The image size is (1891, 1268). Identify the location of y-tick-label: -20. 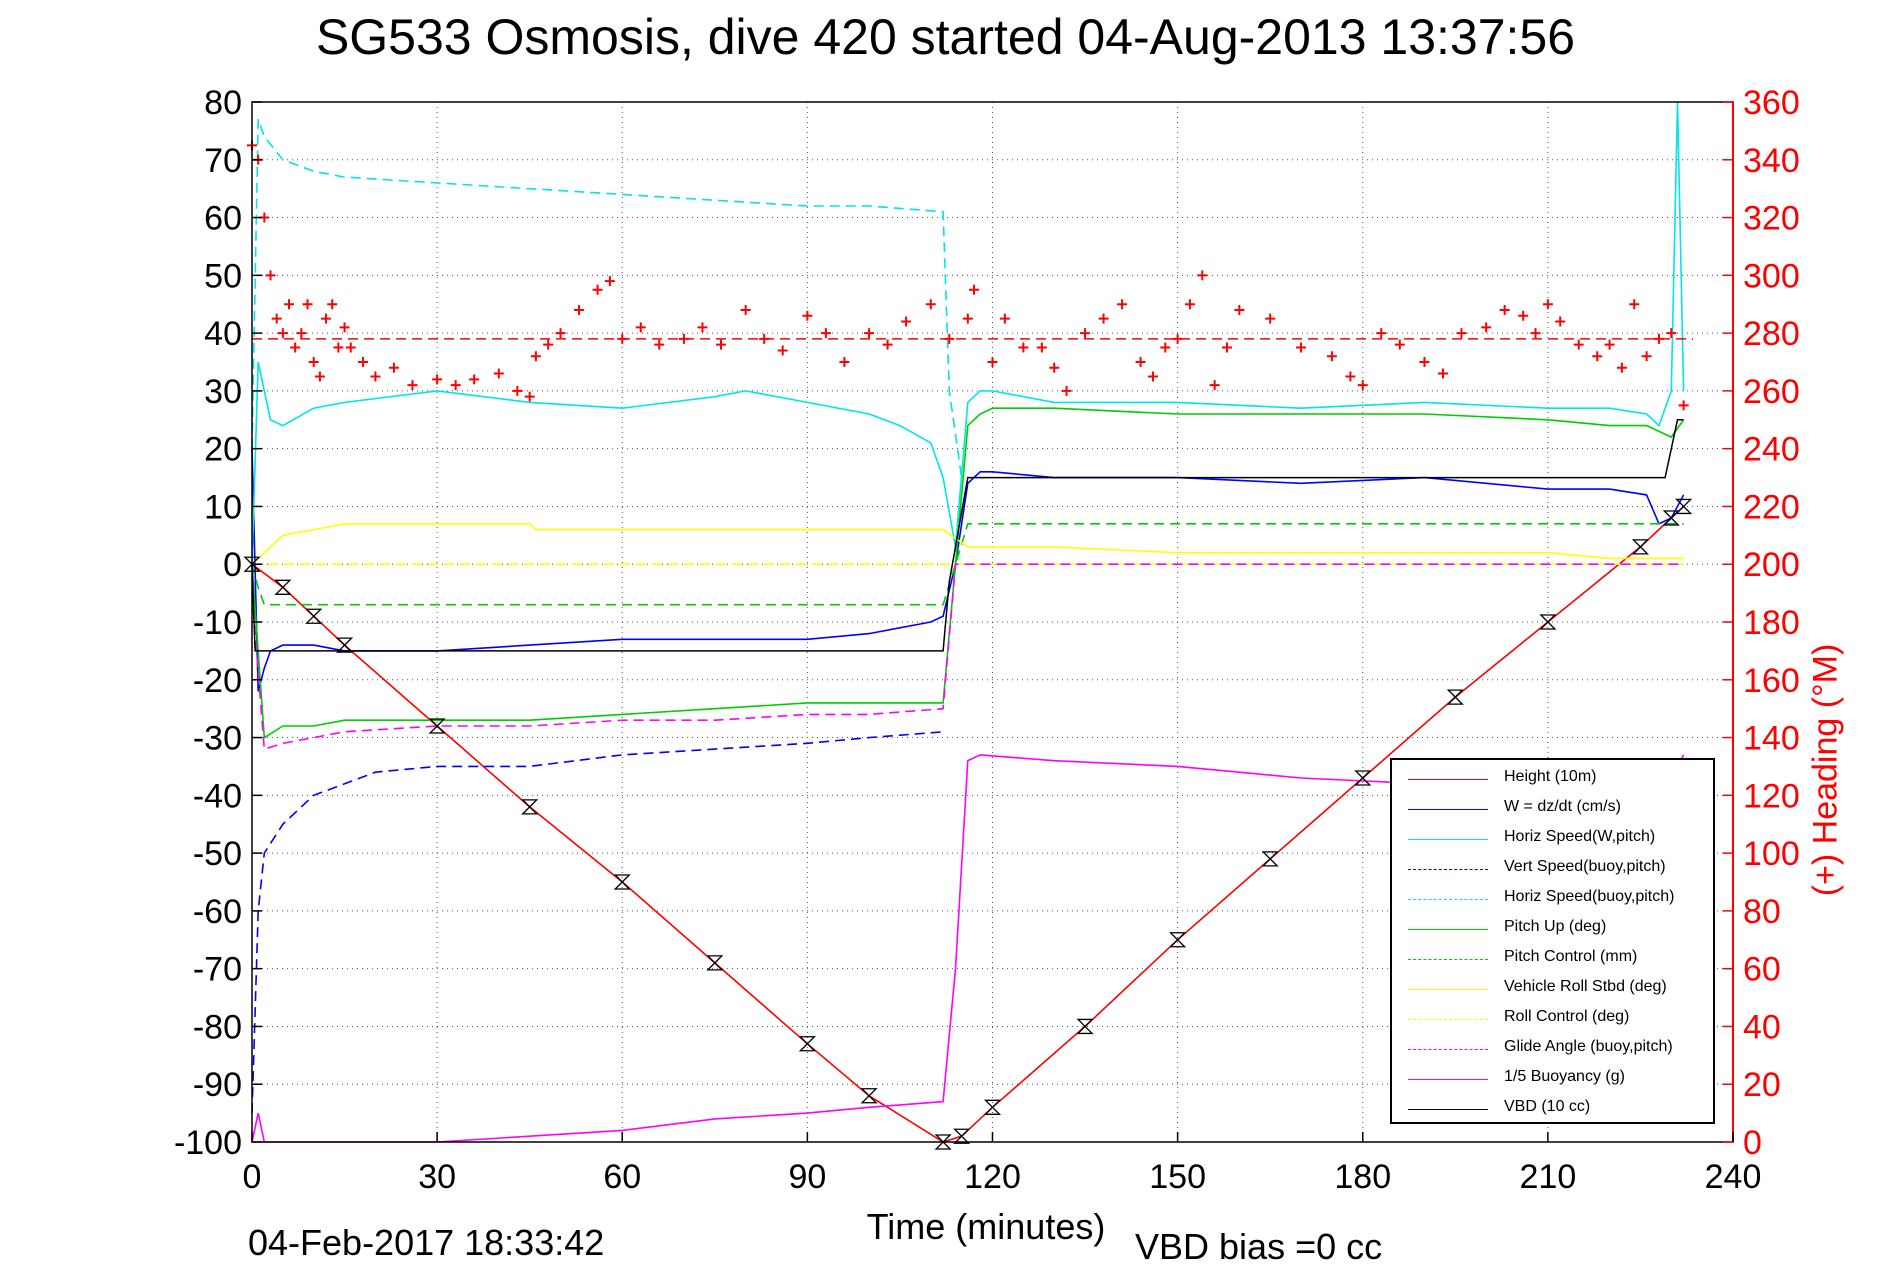
(217, 681).